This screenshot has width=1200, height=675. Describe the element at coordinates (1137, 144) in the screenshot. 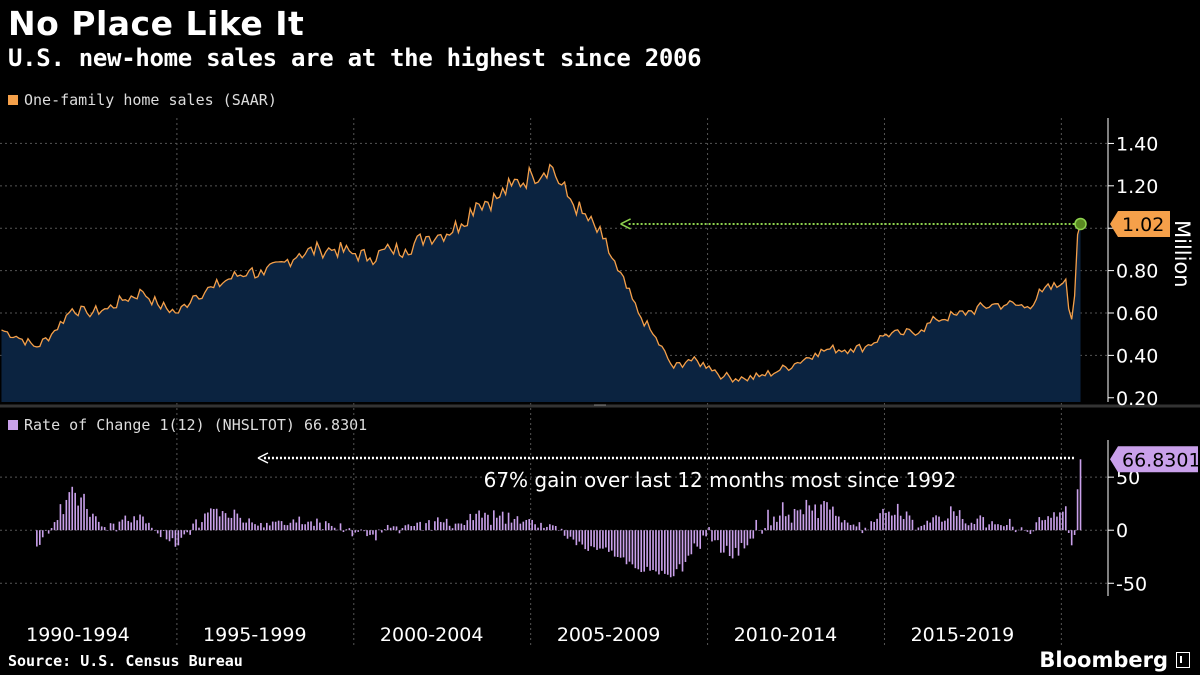

I see `sales-y-tick-label: 1.40` at that location.